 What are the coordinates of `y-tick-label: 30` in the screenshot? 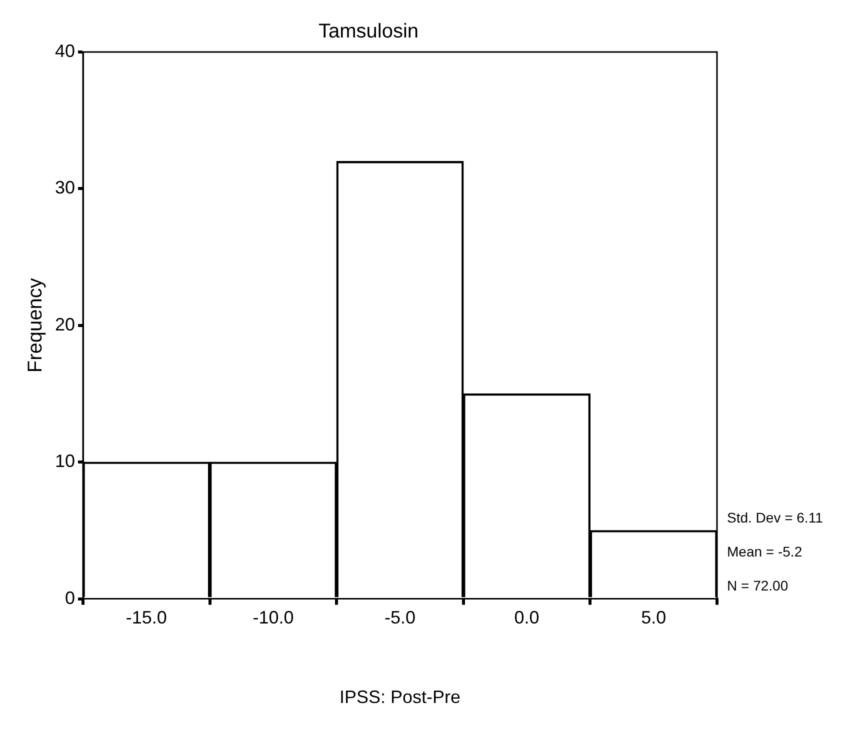 It's located at (65, 188).